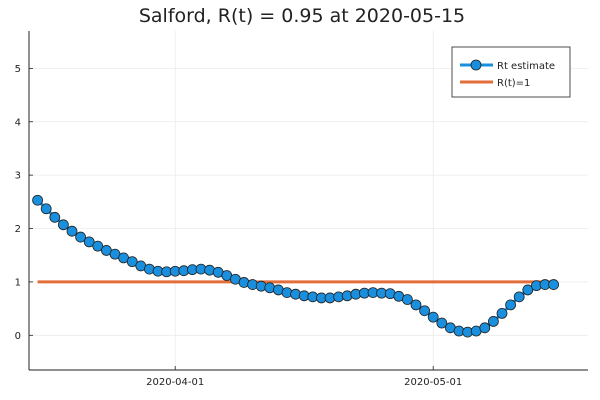 This screenshot has height=400, width=600. Describe the element at coordinates (18, 282) in the screenshot. I see `y-tick-label: 1` at that location.